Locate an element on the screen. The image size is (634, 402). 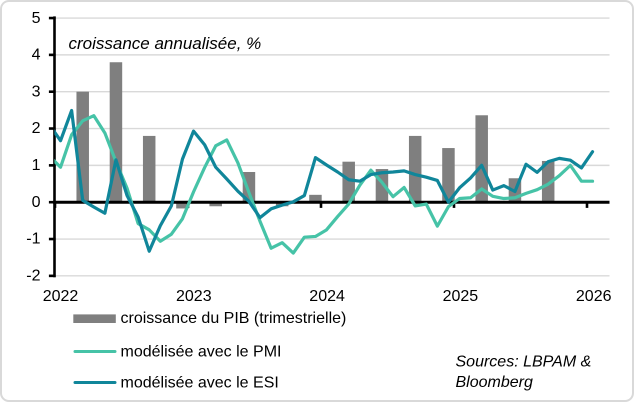
svg-text: 0 is located at coordinates (36, 202).